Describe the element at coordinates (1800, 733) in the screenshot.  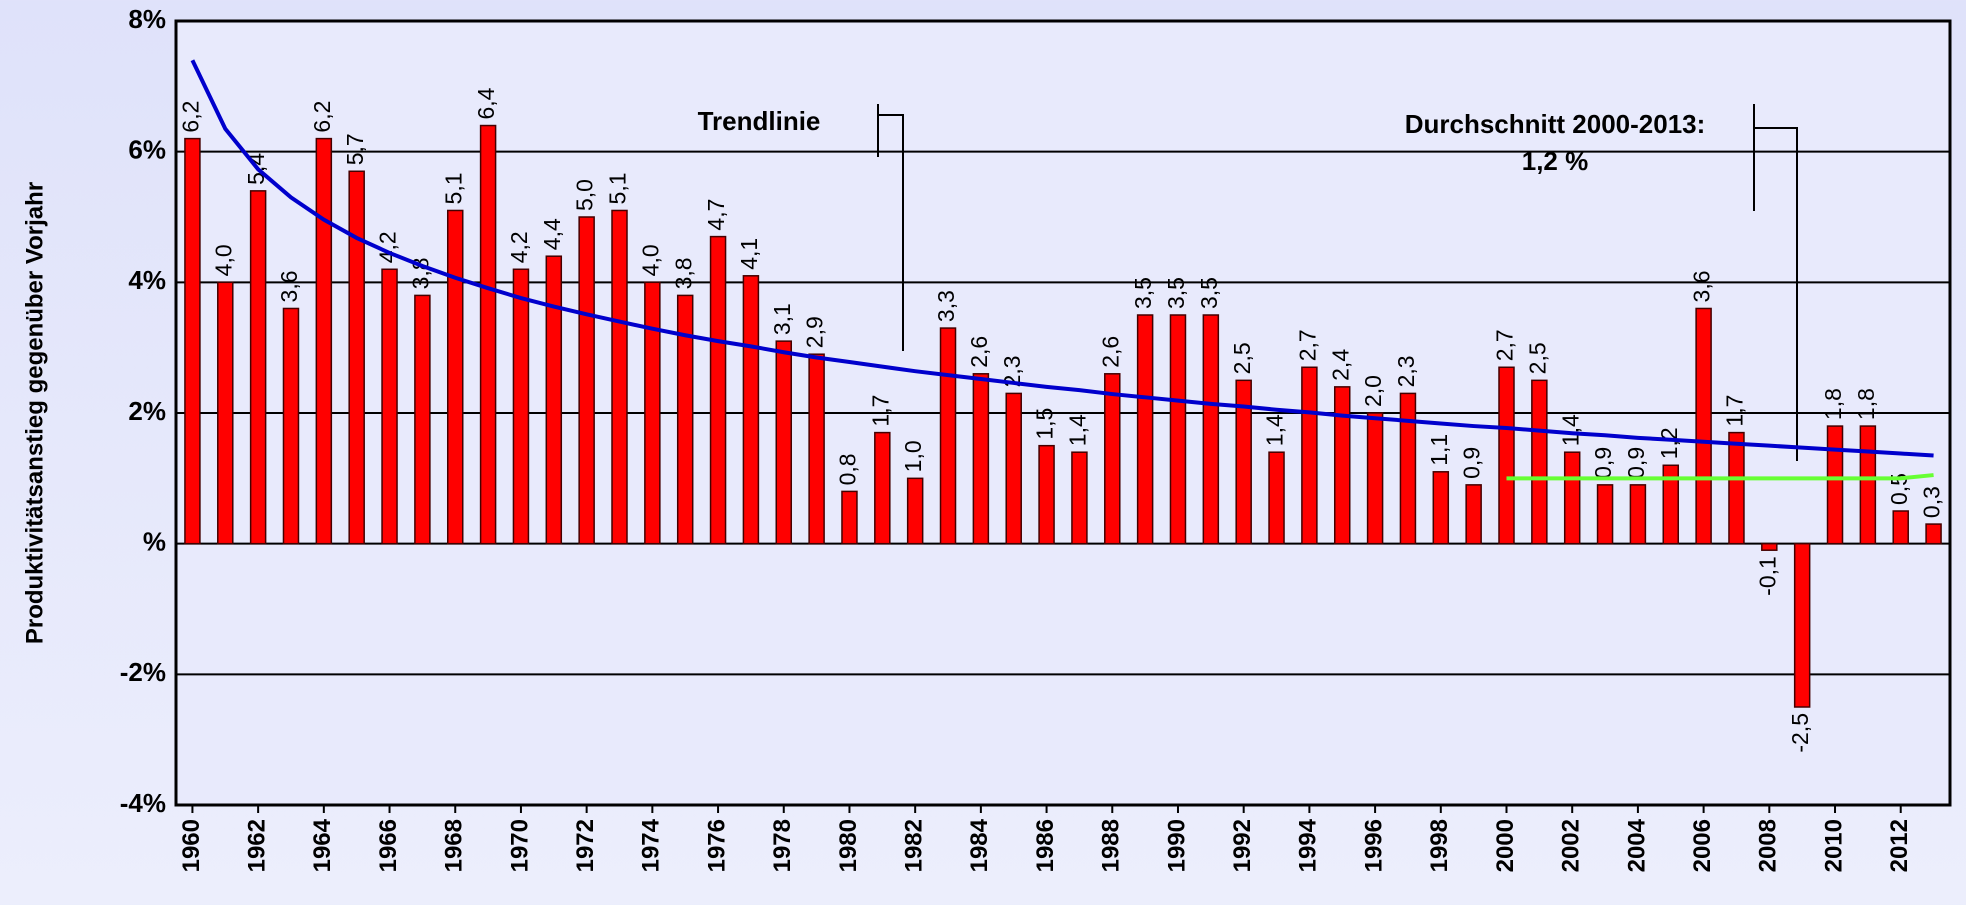
I see `value-label: -2,5` at that location.